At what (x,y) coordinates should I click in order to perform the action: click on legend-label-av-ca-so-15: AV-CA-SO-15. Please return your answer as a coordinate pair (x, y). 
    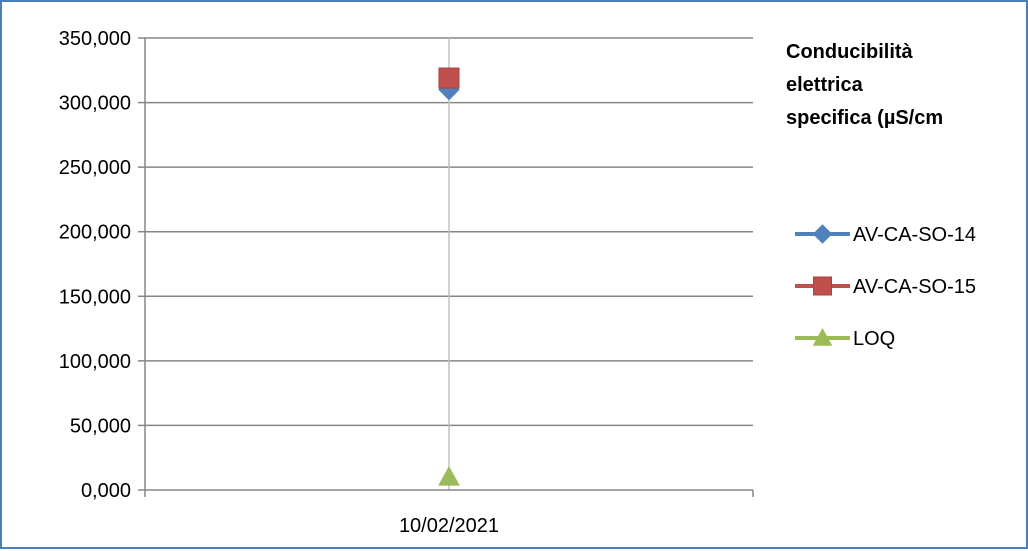
    Looking at the image, I should click on (914, 287).